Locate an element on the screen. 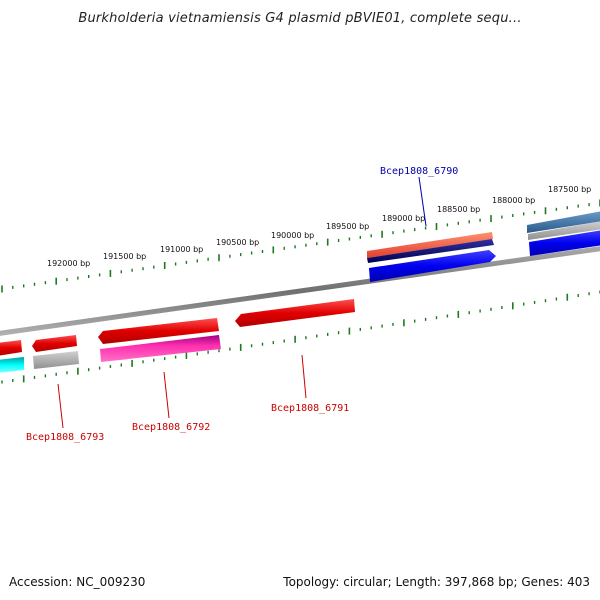 This screenshot has height=600, width=600. gene-label-bcep1808-6792: Bcep1808_6792 is located at coordinates (171, 427).